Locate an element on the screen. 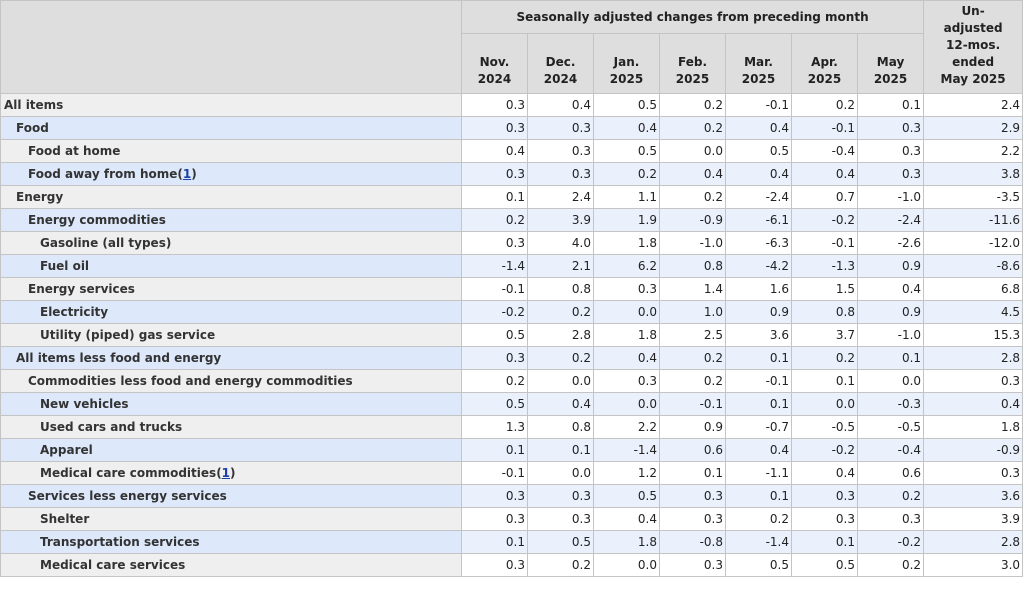 Image resolution: width=1024 pixels, height=594 pixels. month-column-header: Feb. 2025 is located at coordinates (692, 63).